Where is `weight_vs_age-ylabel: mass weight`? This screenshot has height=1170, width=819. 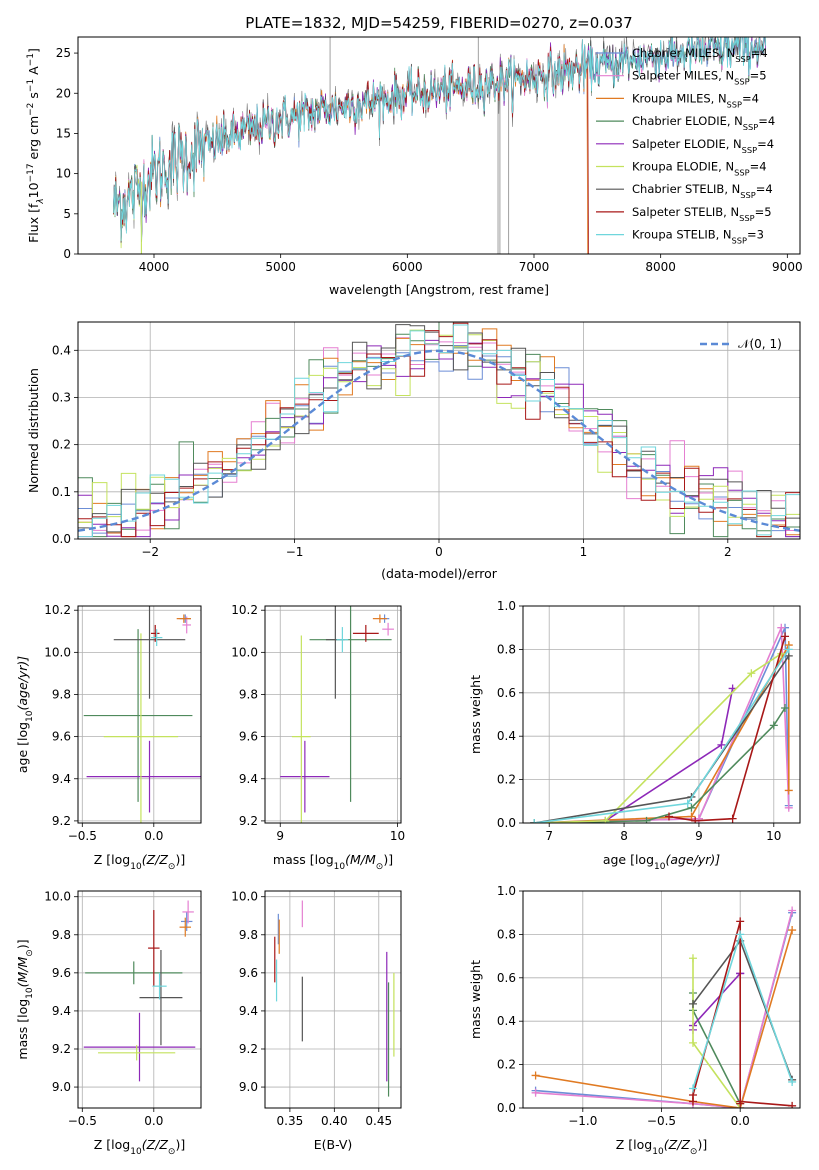 weight_vs_age-ylabel: mass weight is located at coordinates (475, 714).